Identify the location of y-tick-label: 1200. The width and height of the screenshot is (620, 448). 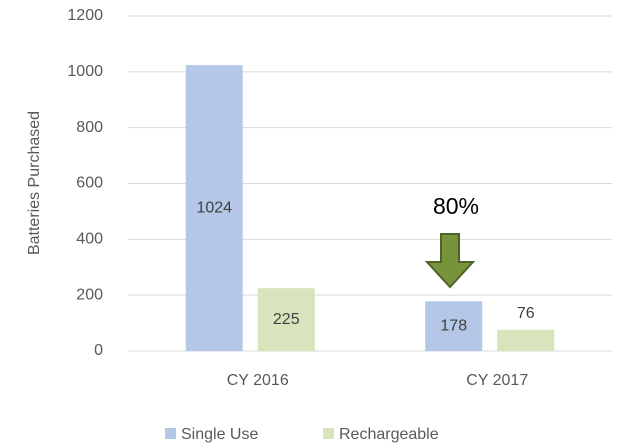
(85, 15).